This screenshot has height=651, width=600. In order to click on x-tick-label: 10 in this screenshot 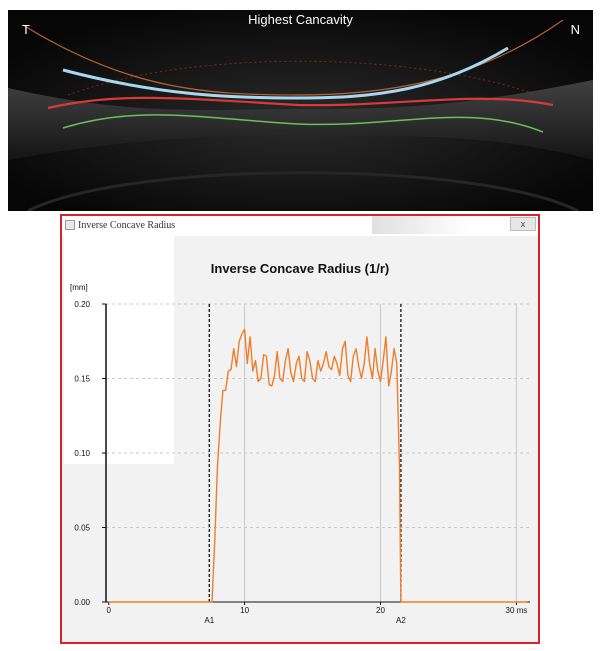, I will do `click(244, 610)`.